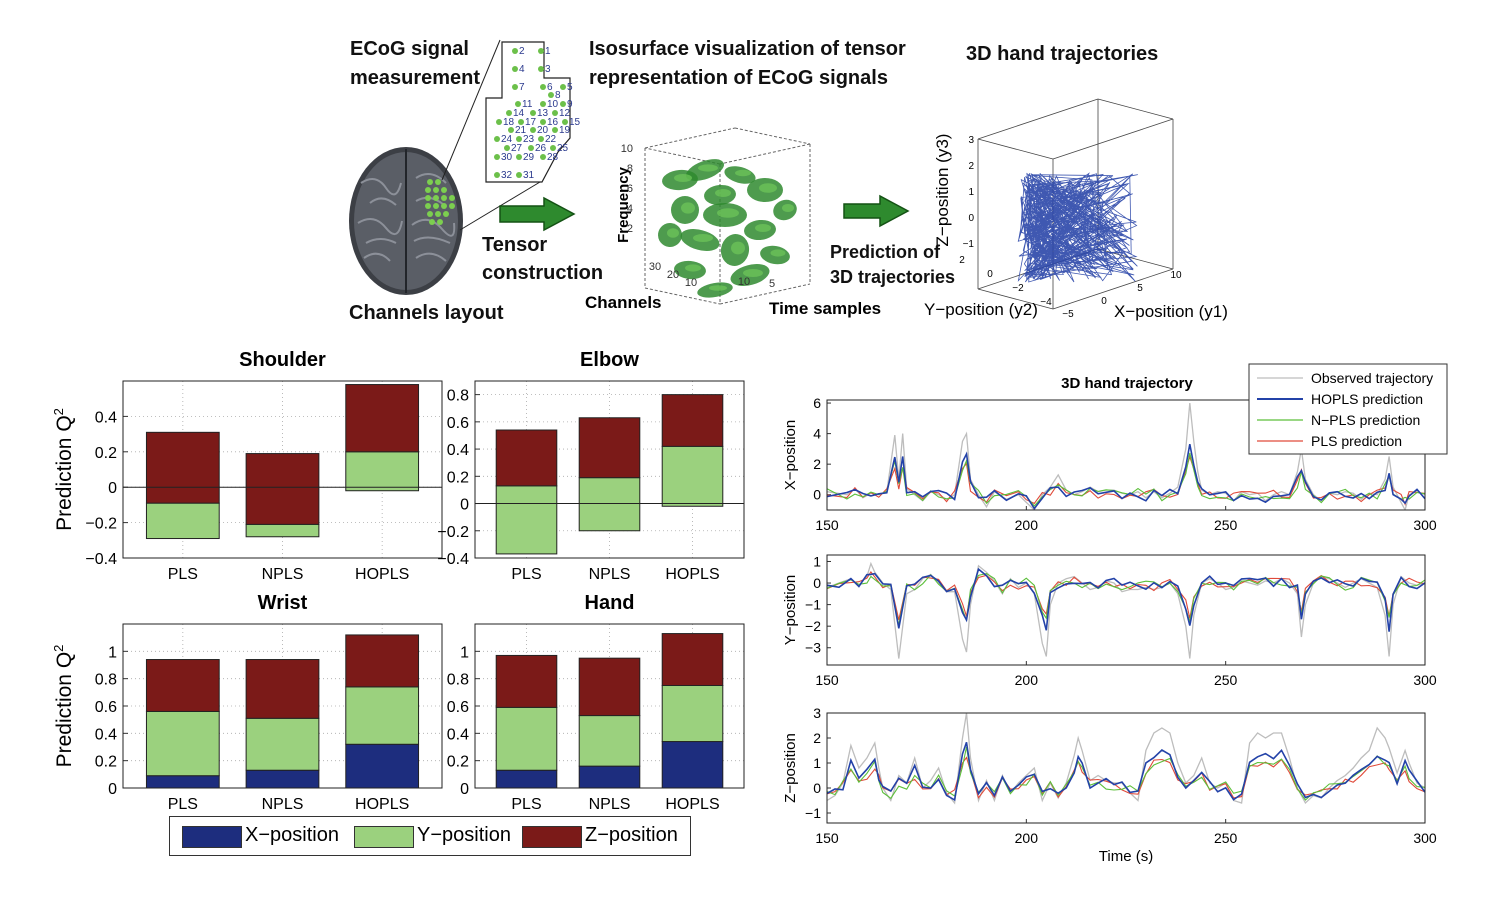  What do you see at coordinates (813, 626) in the screenshot?
I see `y-tick-label: −2` at bounding box center [813, 626].